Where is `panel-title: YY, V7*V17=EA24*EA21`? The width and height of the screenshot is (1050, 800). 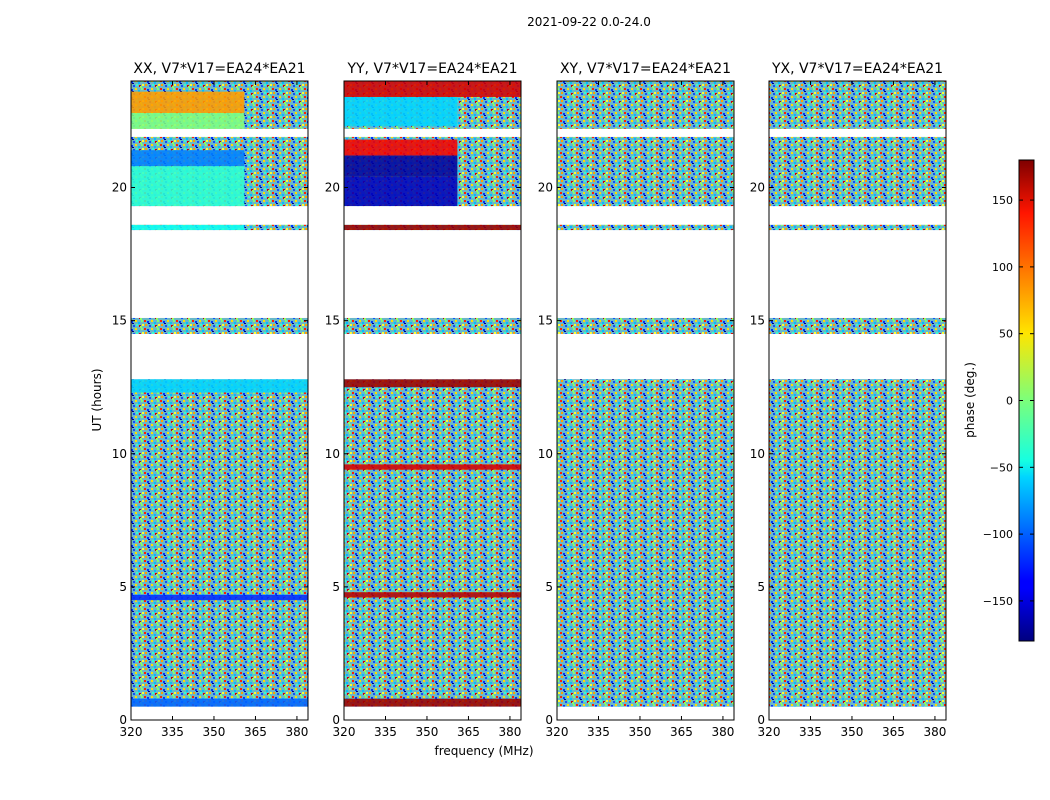
panel-title: YY, V7*V17=EA24*EA21 is located at coordinates (431, 69).